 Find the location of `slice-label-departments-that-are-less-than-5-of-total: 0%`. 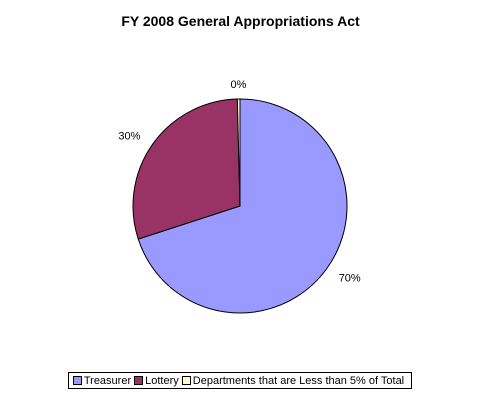

slice-label-departments-that-are-less-than-5-of-total: 0% is located at coordinates (239, 85).